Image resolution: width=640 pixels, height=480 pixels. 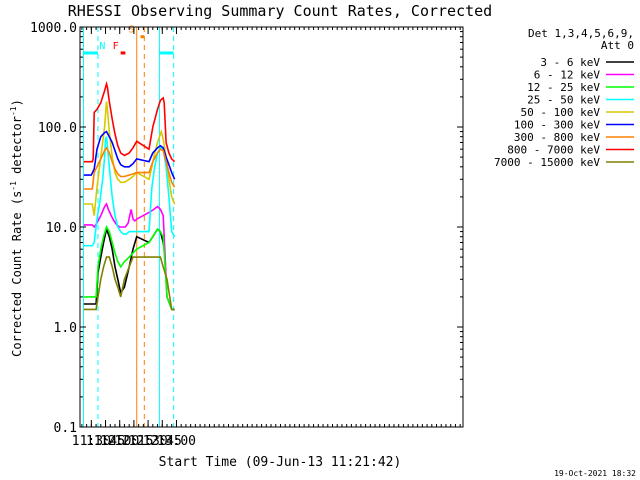 I want to click on x-tick-label-6: 13:00, so click(x=176, y=441).